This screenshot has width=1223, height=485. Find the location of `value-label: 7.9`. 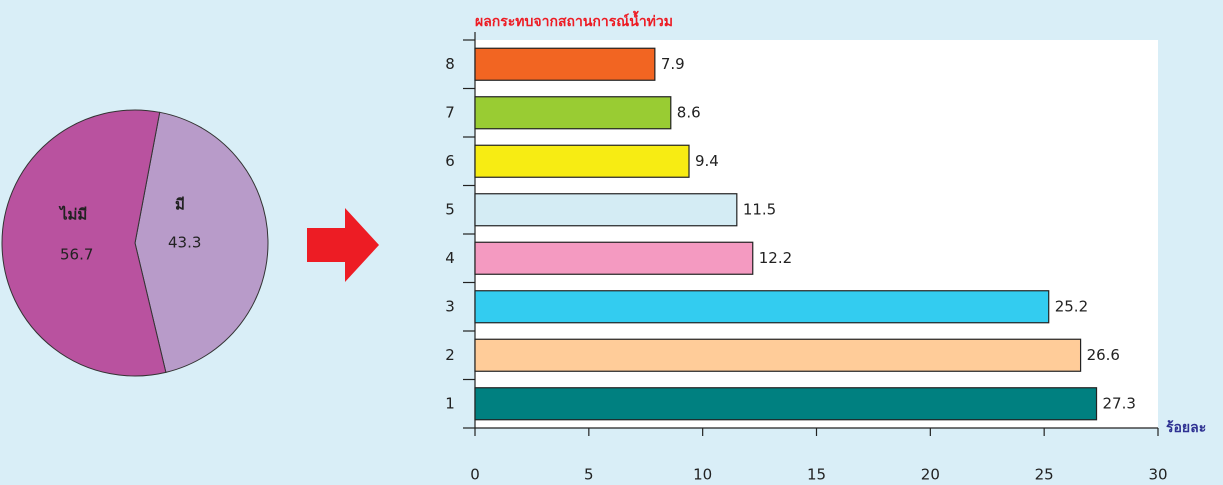

value-label: 7.9 is located at coordinates (673, 64).